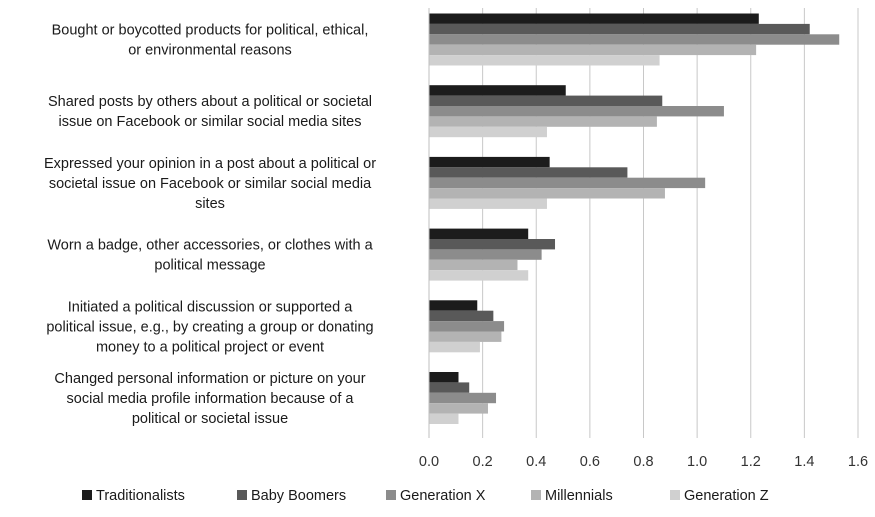 The image size is (875, 517). What do you see at coordinates (590, 462) in the screenshot?
I see `x-tick-label: 0.6` at bounding box center [590, 462].